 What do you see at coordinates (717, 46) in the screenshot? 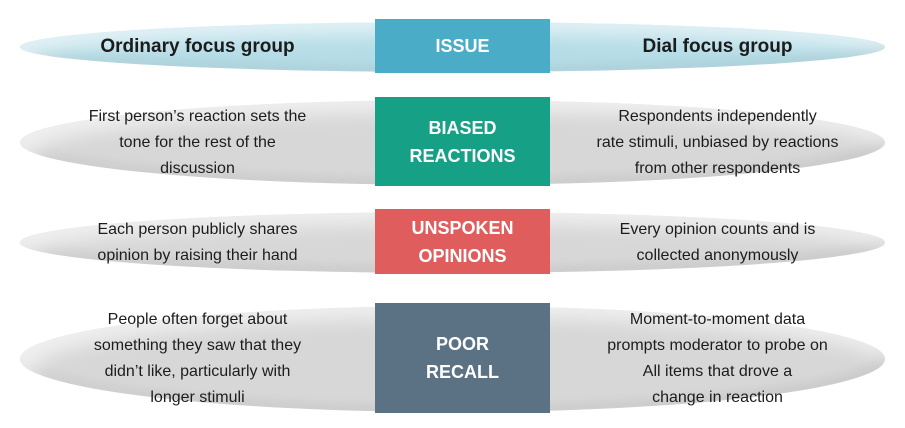
I see `header-dial-focus-group-label: Dial focus group` at bounding box center [717, 46].